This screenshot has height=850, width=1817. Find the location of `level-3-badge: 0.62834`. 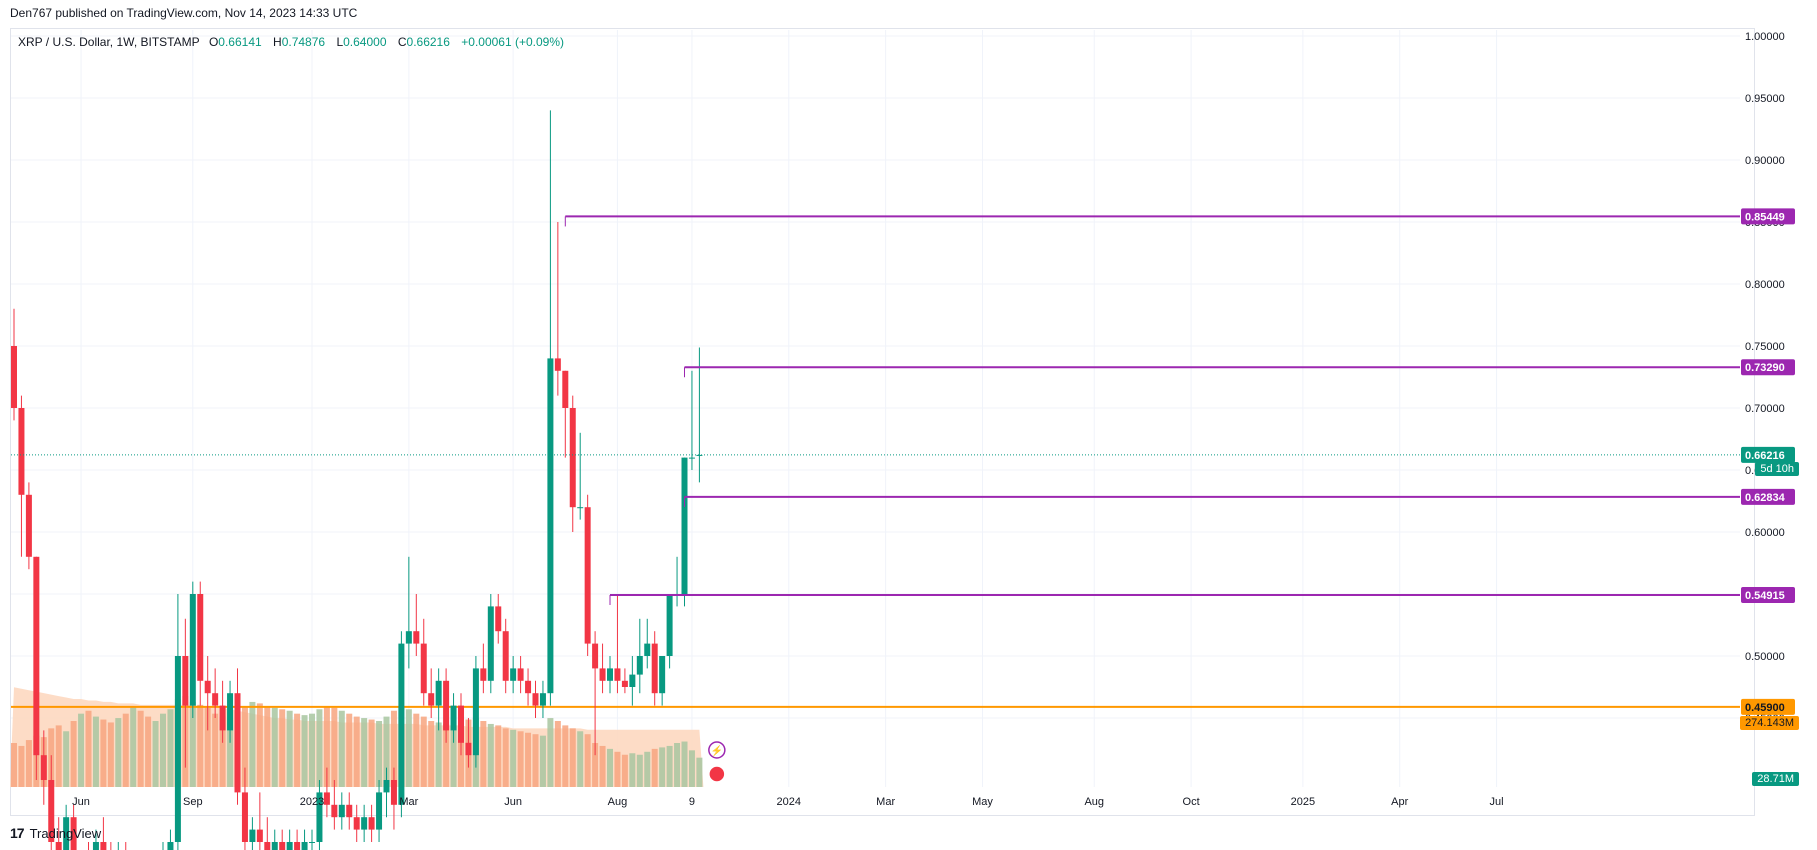

level-3-badge: 0.62834 is located at coordinates (1765, 498).